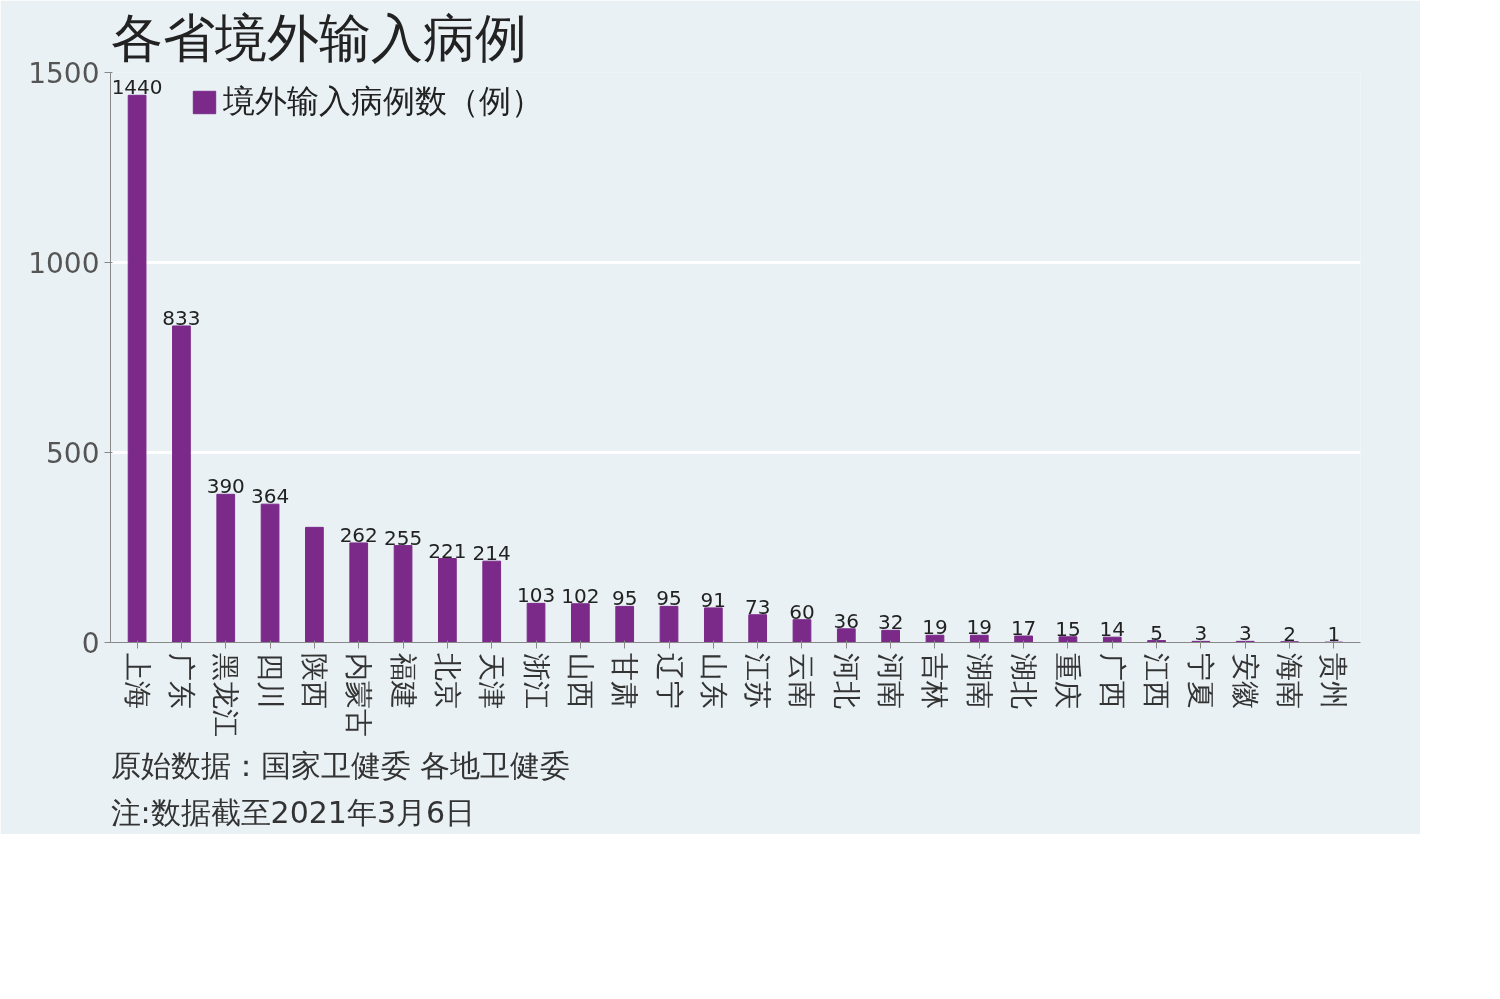 This screenshot has width=1500, height=999. Describe the element at coordinates (181, 317) in the screenshot. I see `data-label: 833` at that location.